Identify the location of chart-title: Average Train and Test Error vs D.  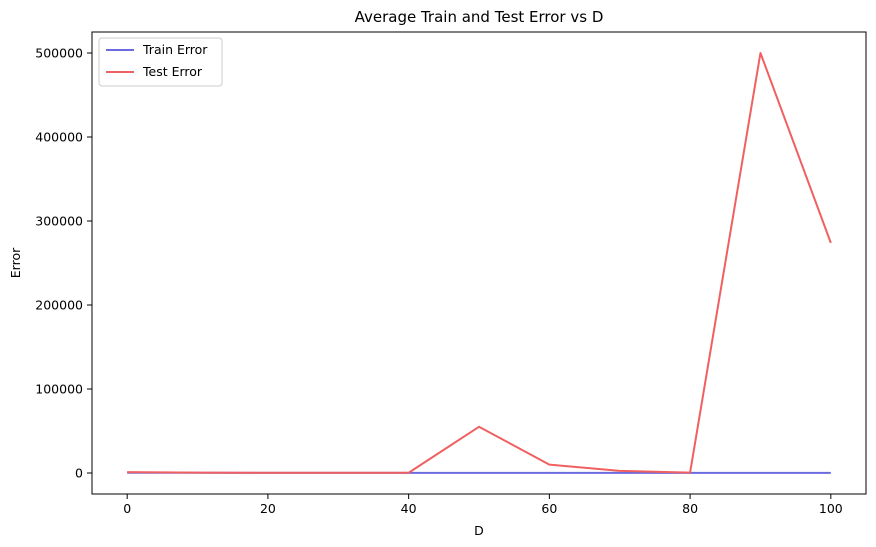
(479, 17).